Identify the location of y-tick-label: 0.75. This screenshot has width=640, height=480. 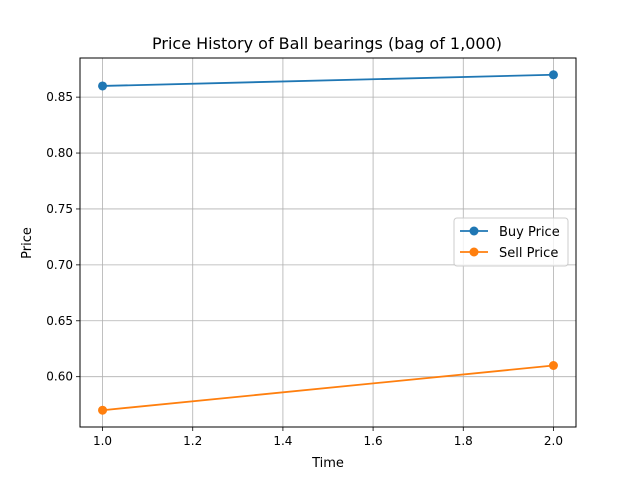
(59, 209).